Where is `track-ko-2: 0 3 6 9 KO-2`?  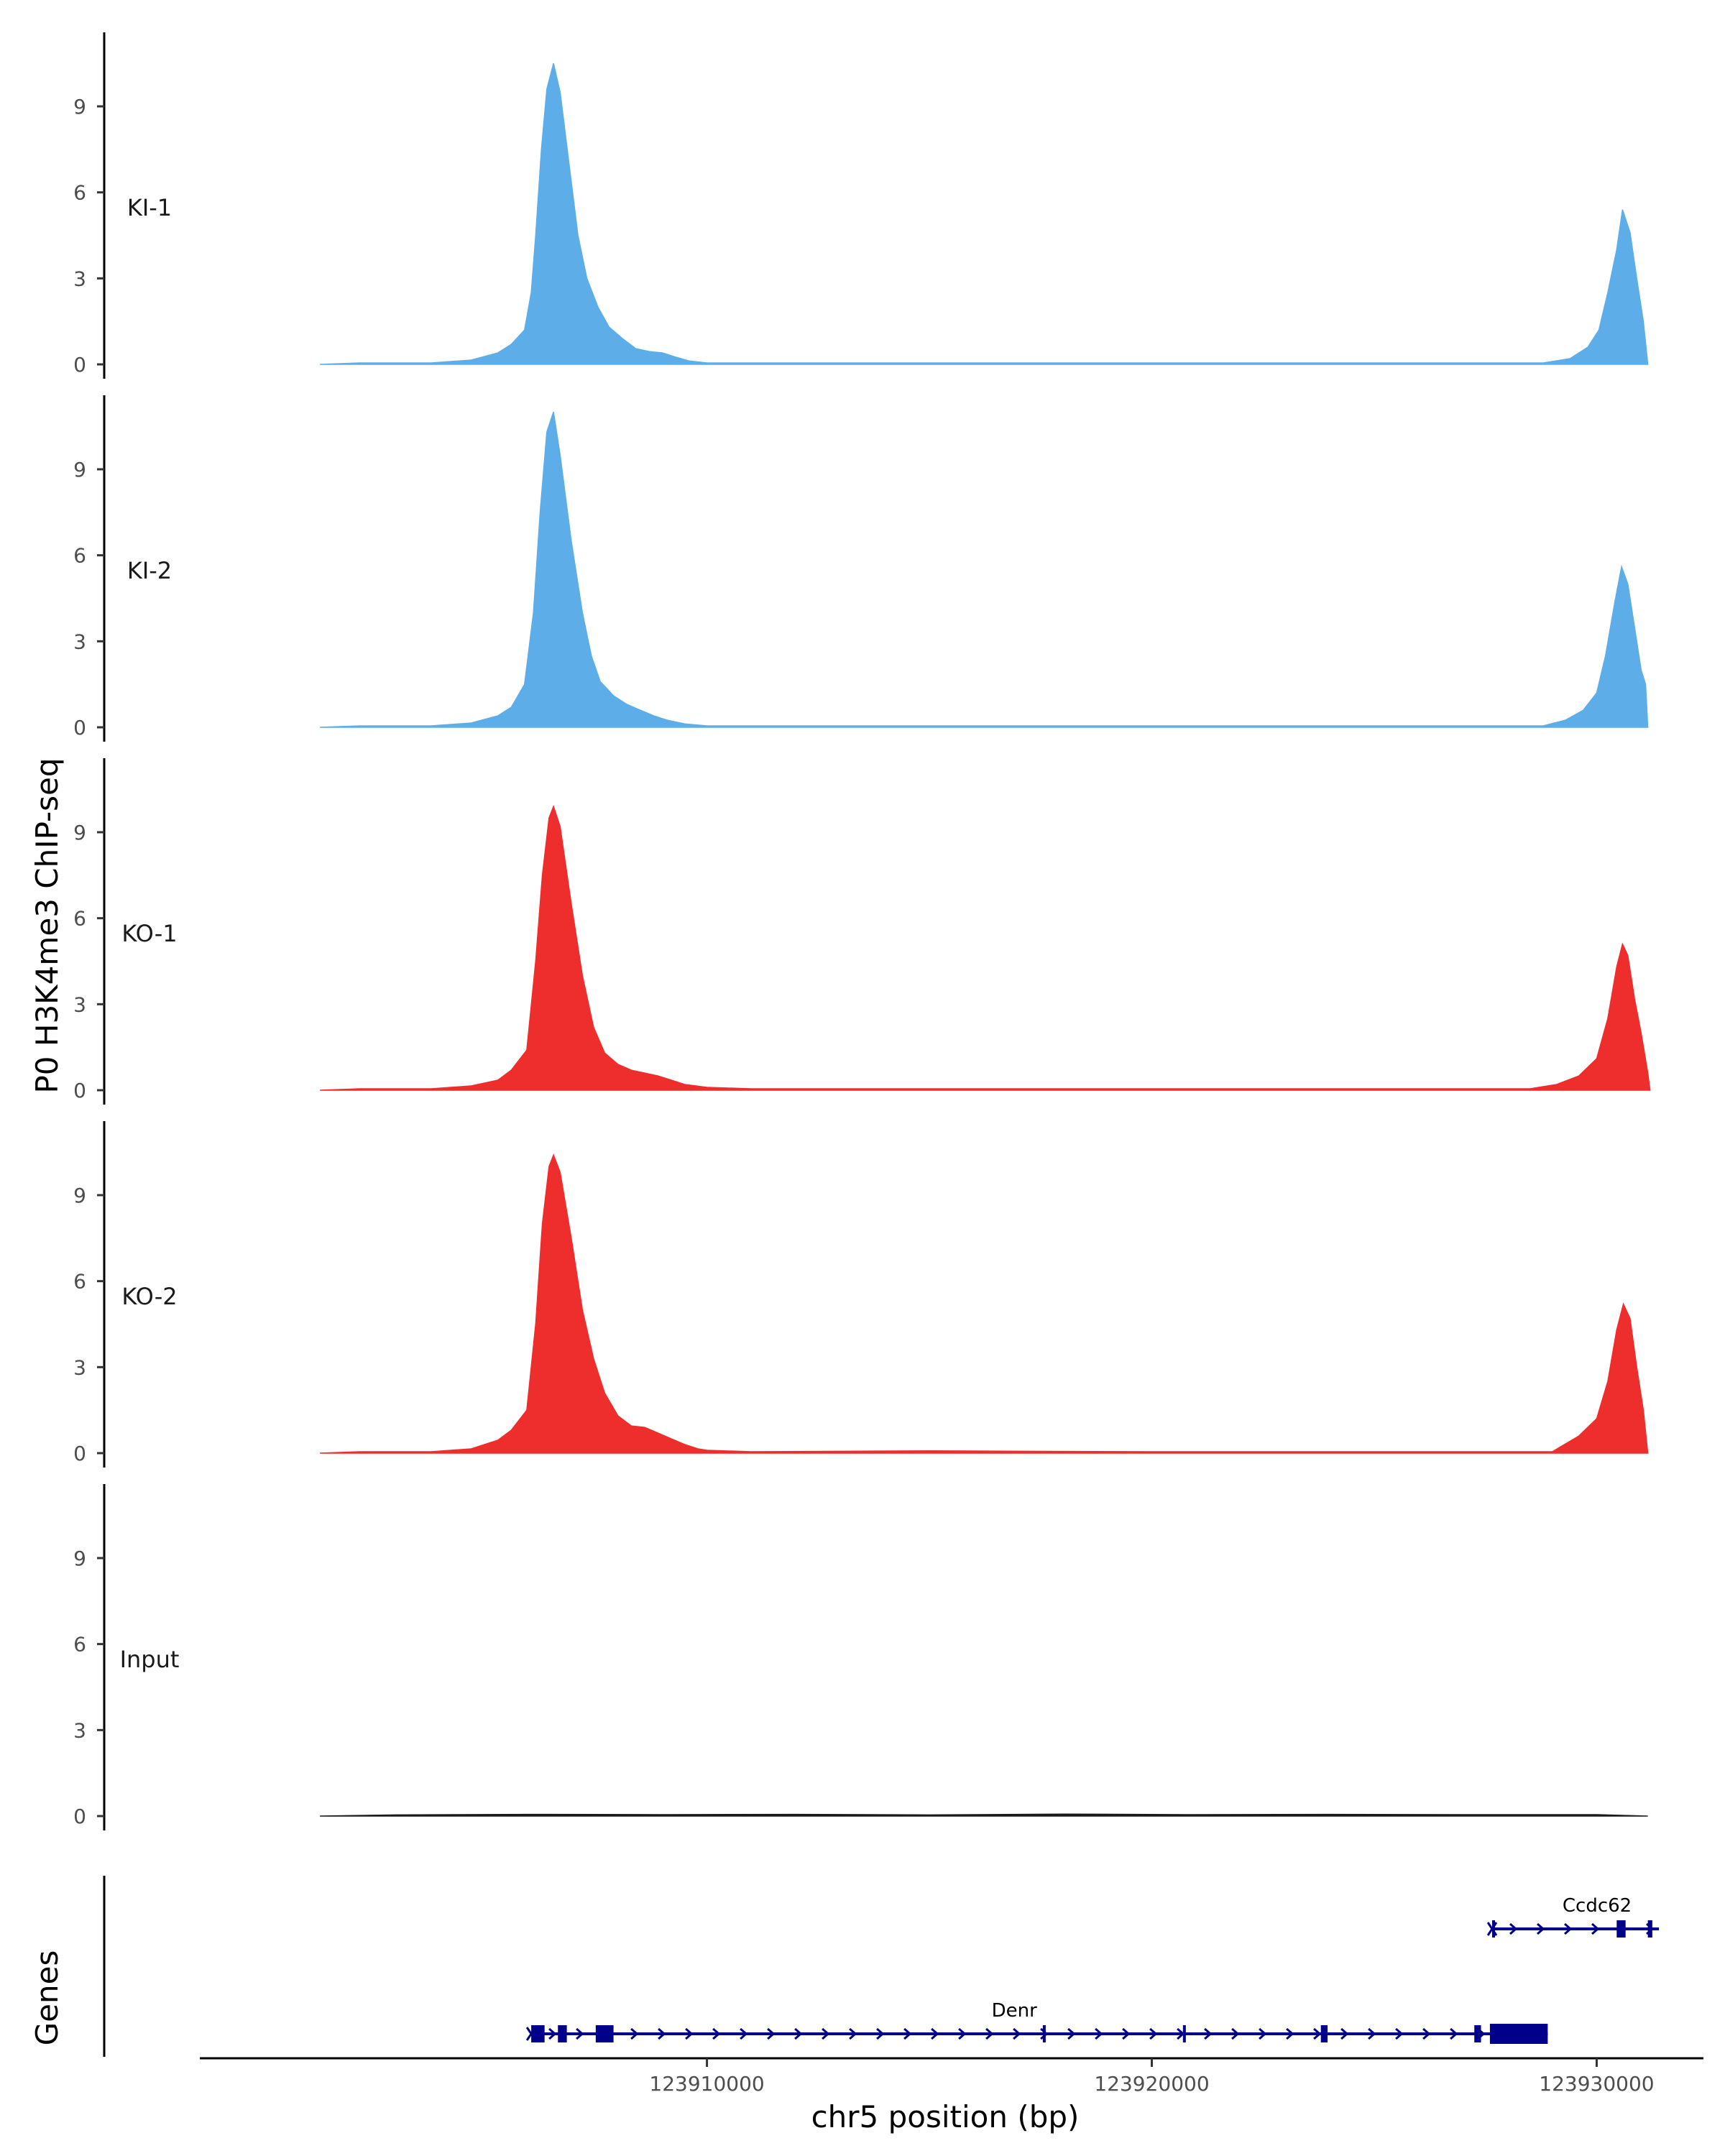 track-ko-2: 0 3 6 9 KO-2 is located at coordinates (861, 1294).